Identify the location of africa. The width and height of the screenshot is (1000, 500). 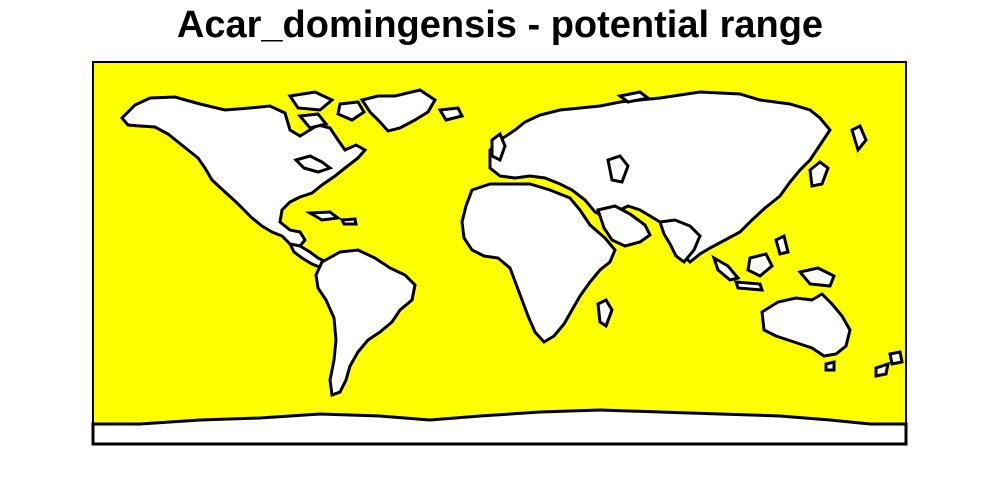
(538, 263).